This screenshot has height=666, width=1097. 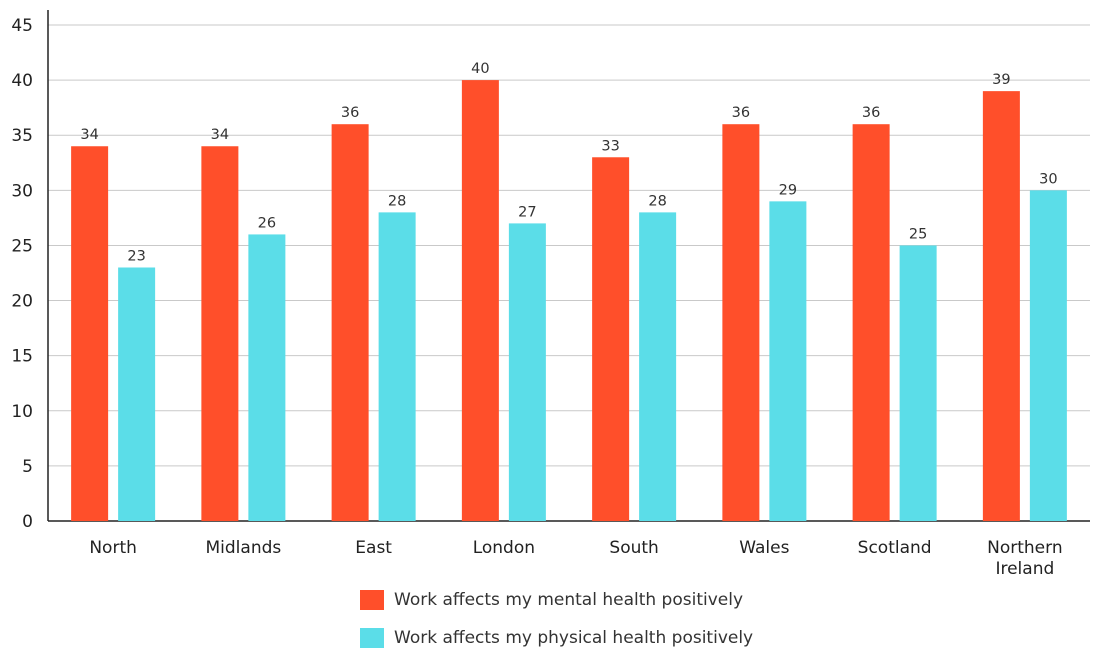 I want to click on y-tick-label: 0, so click(x=27, y=522).